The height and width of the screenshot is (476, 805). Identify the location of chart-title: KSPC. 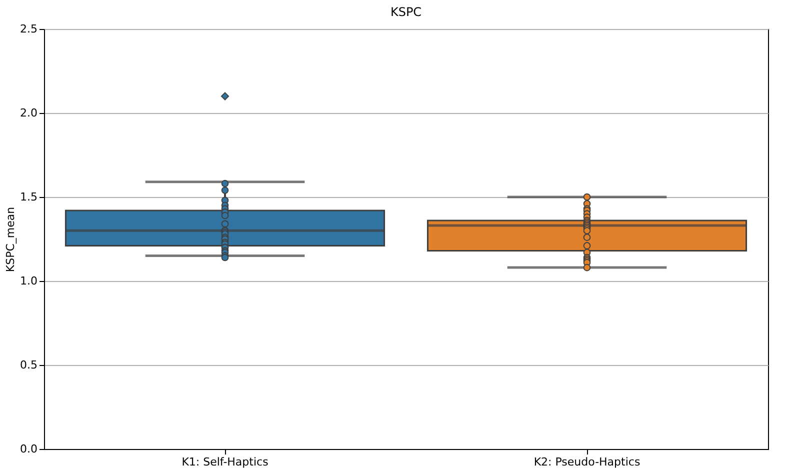
(406, 12).